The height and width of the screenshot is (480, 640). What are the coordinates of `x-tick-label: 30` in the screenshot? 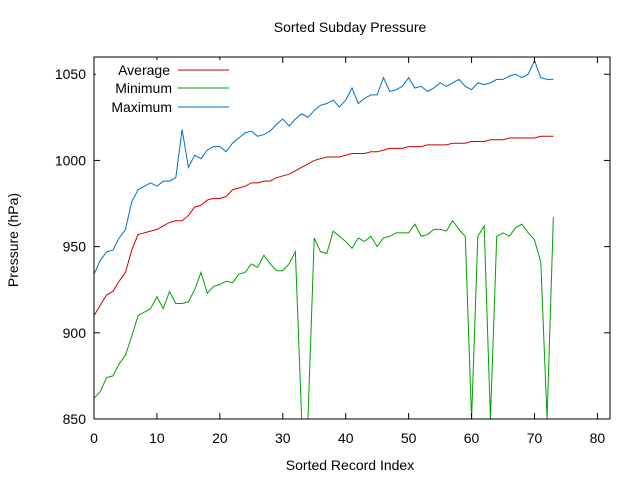 It's located at (283, 438).